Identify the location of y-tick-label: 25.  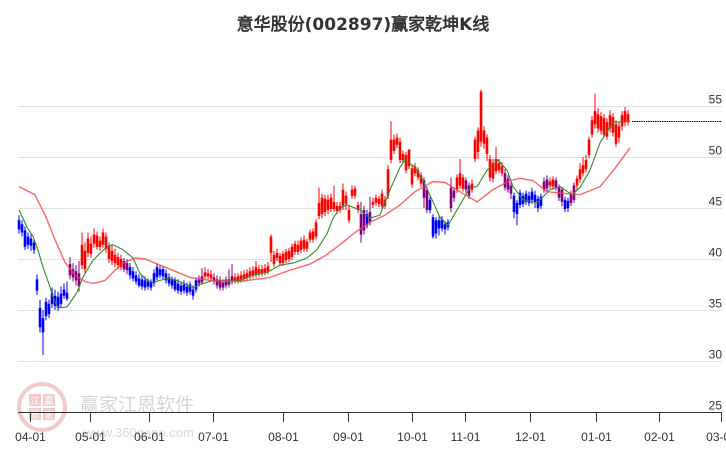
(716, 406).